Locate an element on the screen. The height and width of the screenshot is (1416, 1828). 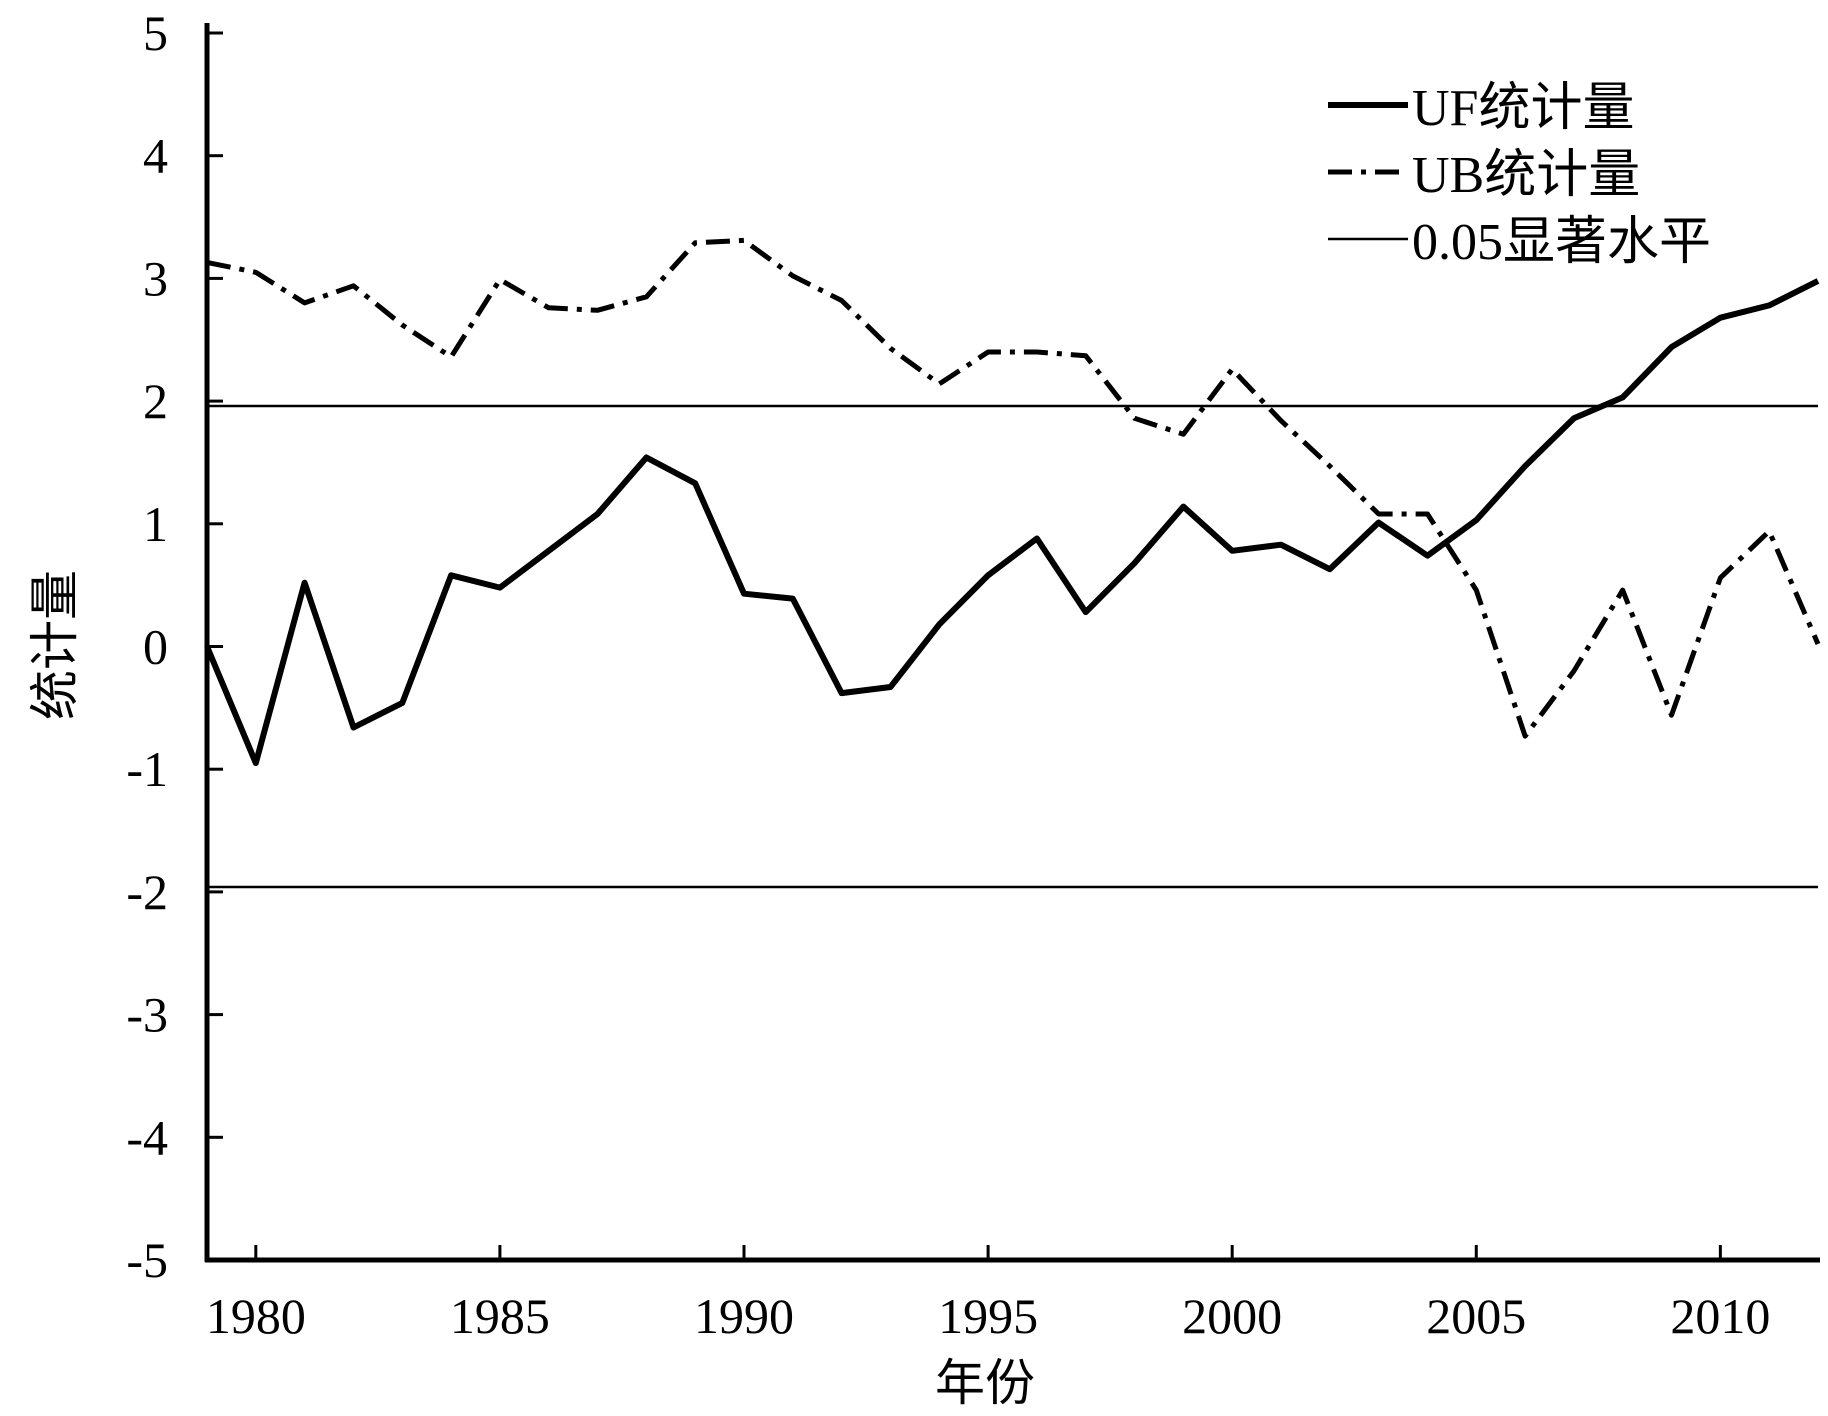
x-tick-label: 1990 is located at coordinates (744, 1316).